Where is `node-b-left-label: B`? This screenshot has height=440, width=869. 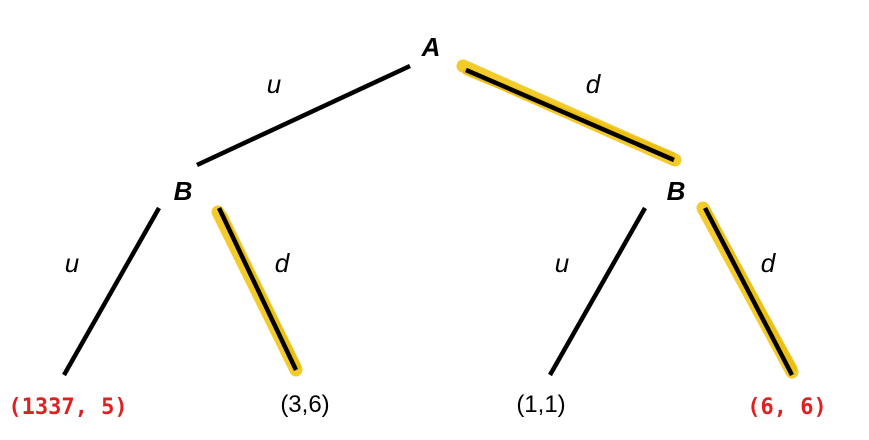 node-b-left-label: B is located at coordinates (183, 191).